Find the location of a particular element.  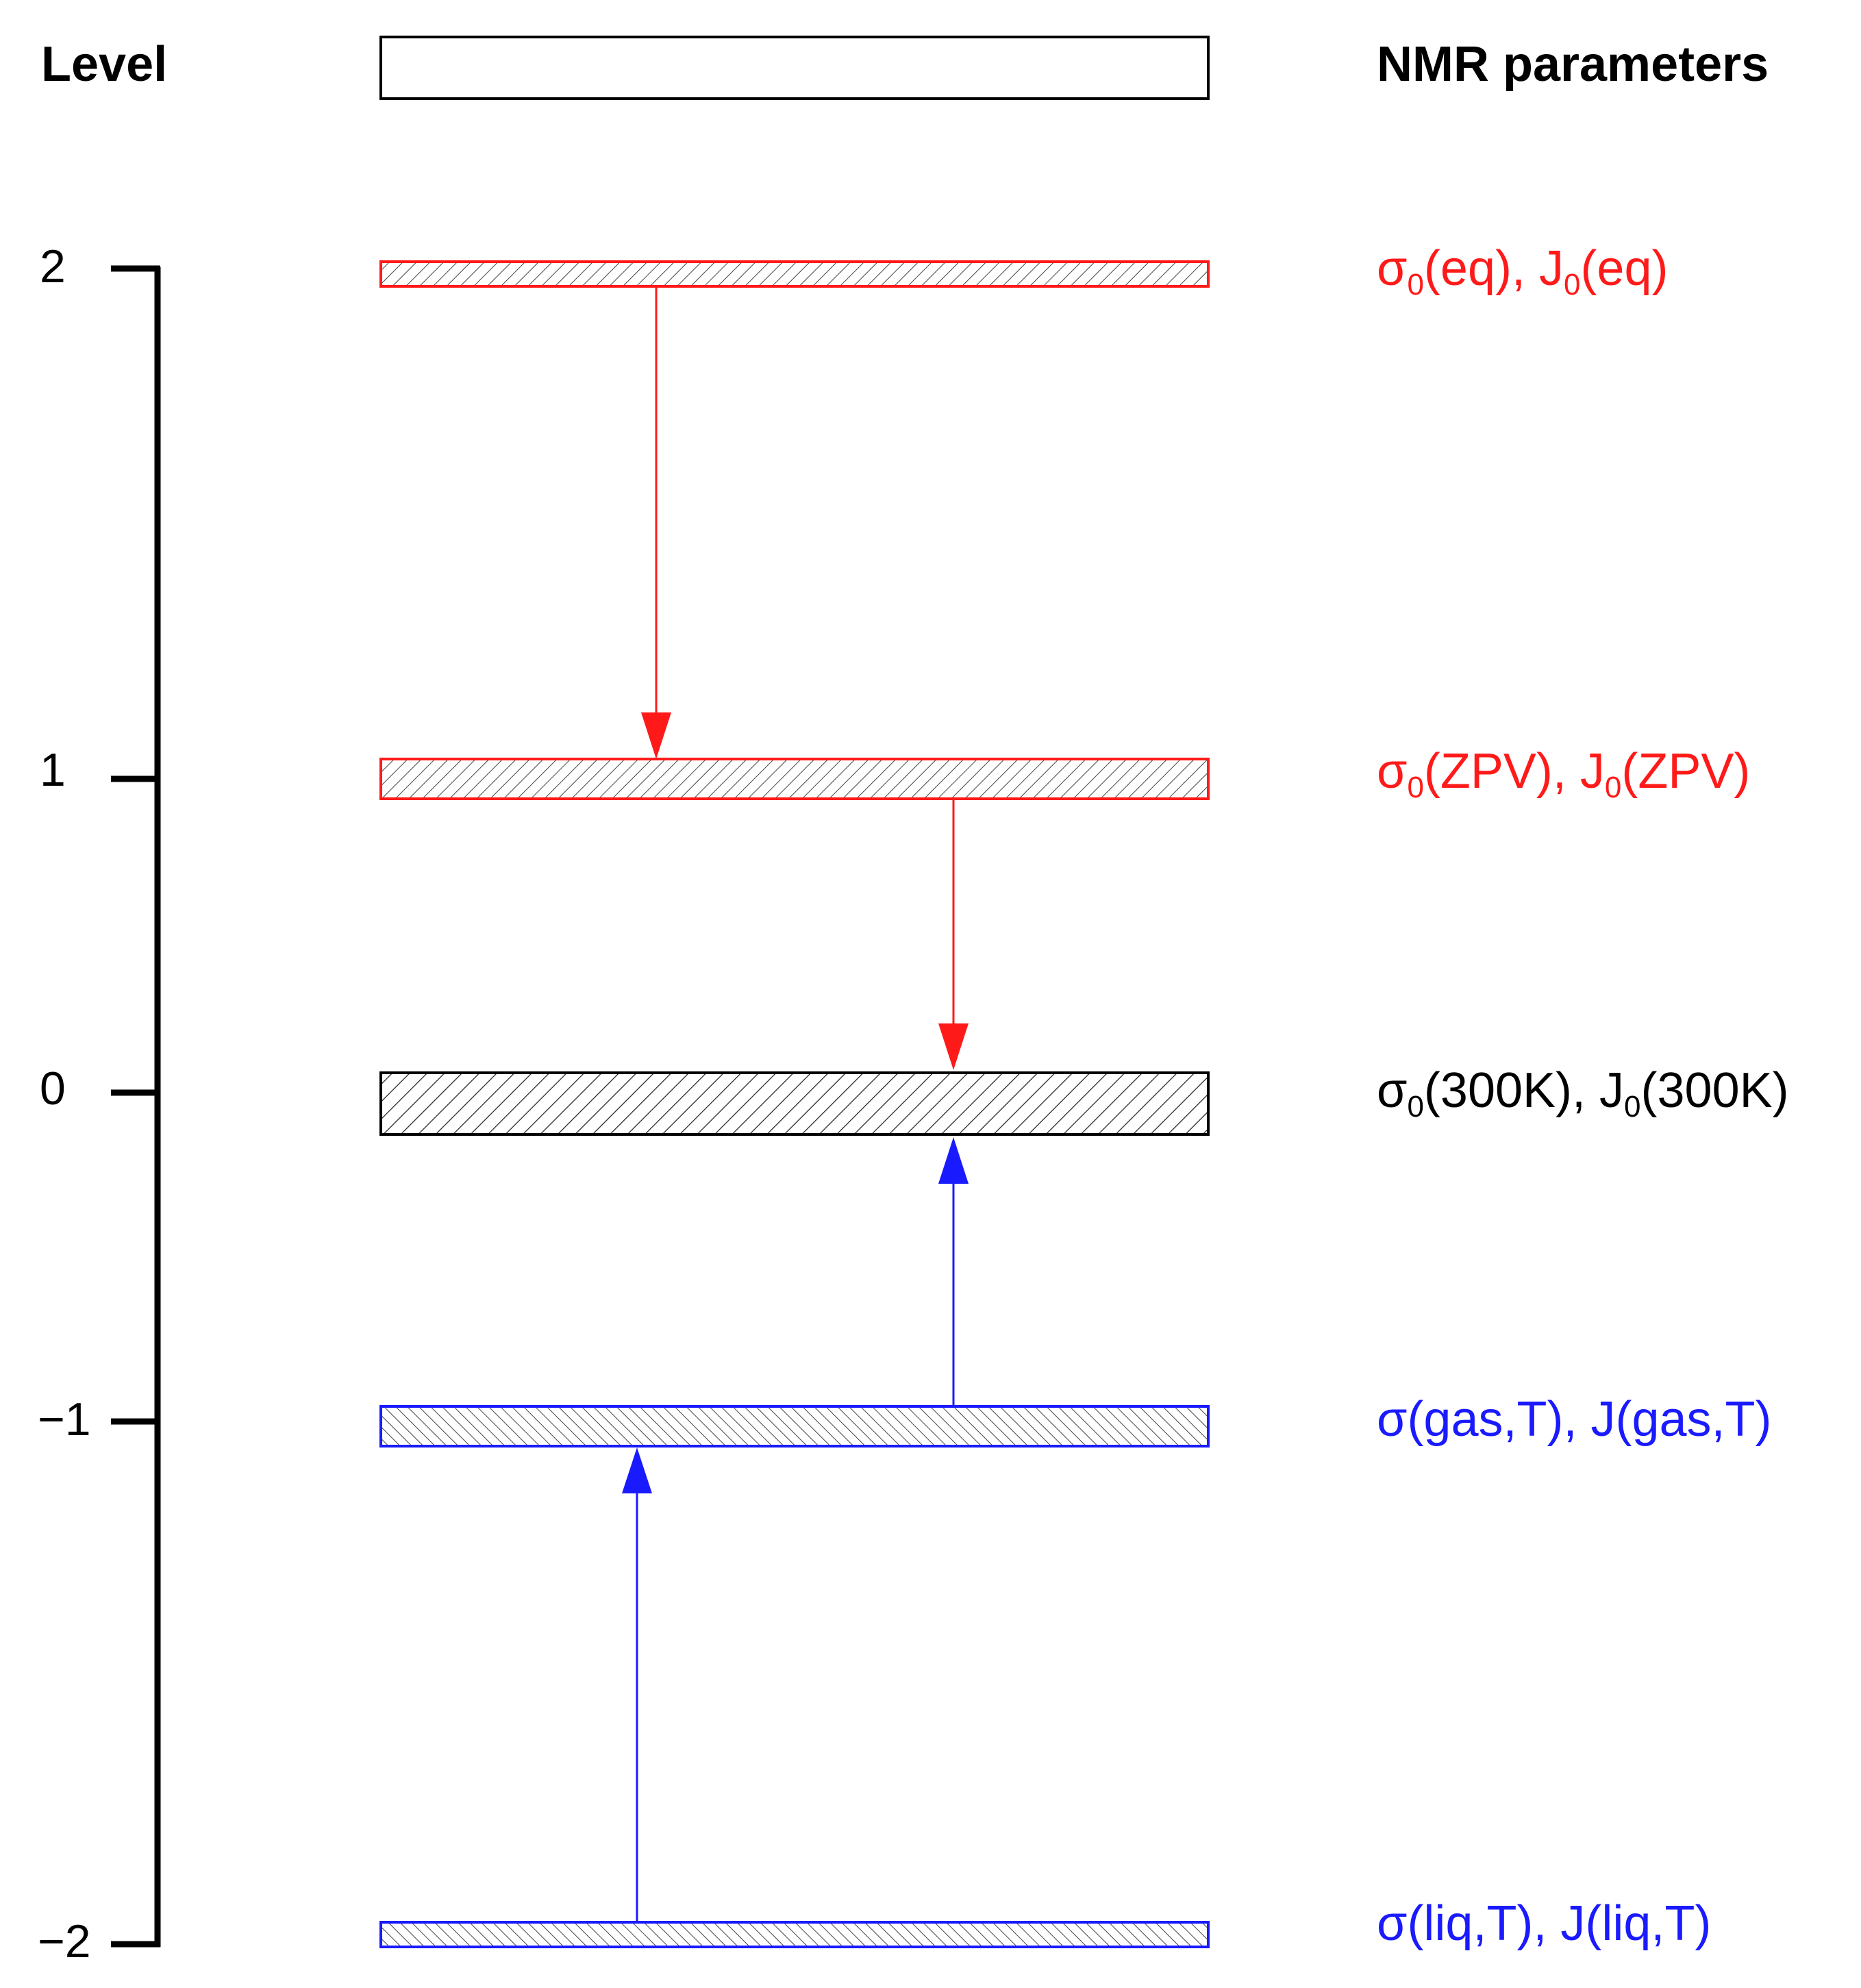

param-label-gas: σ(gas,T), J(gas,T) is located at coordinates (1575, 1419).